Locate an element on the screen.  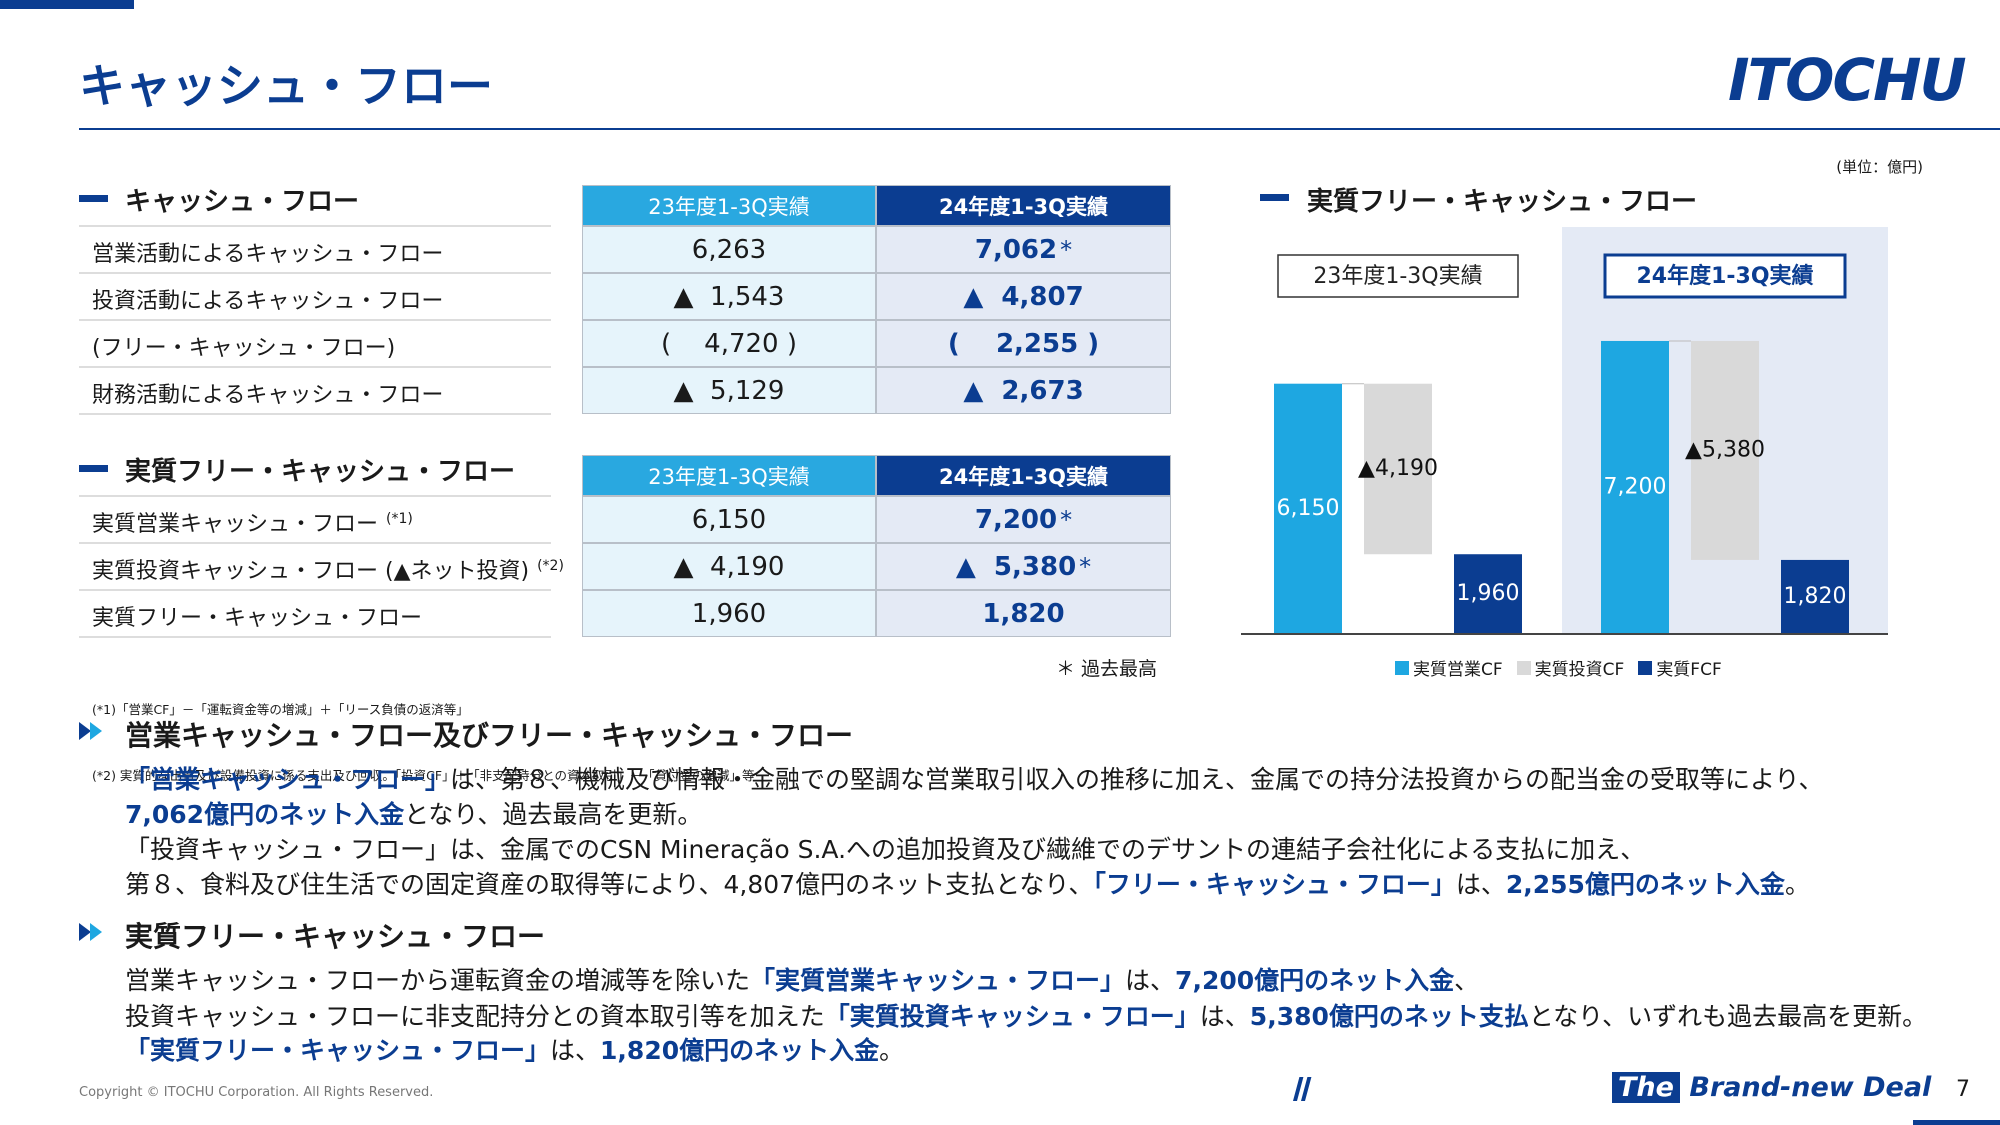
emphasis: 「実質フリー・キャッシュ・フロー」 is located at coordinates (338, 1050).